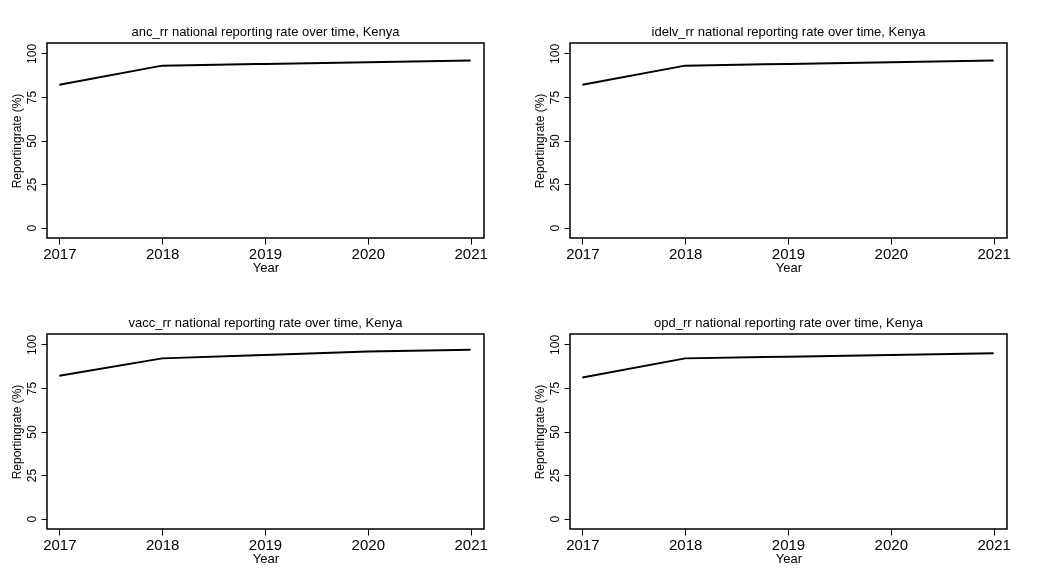 The image size is (1046, 582). What do you see at coordinates (789, 322) in the screenshot?
I see `chart-title: opd_rr national reporting rate over time, Kenya` at bounding box center [789, 322].